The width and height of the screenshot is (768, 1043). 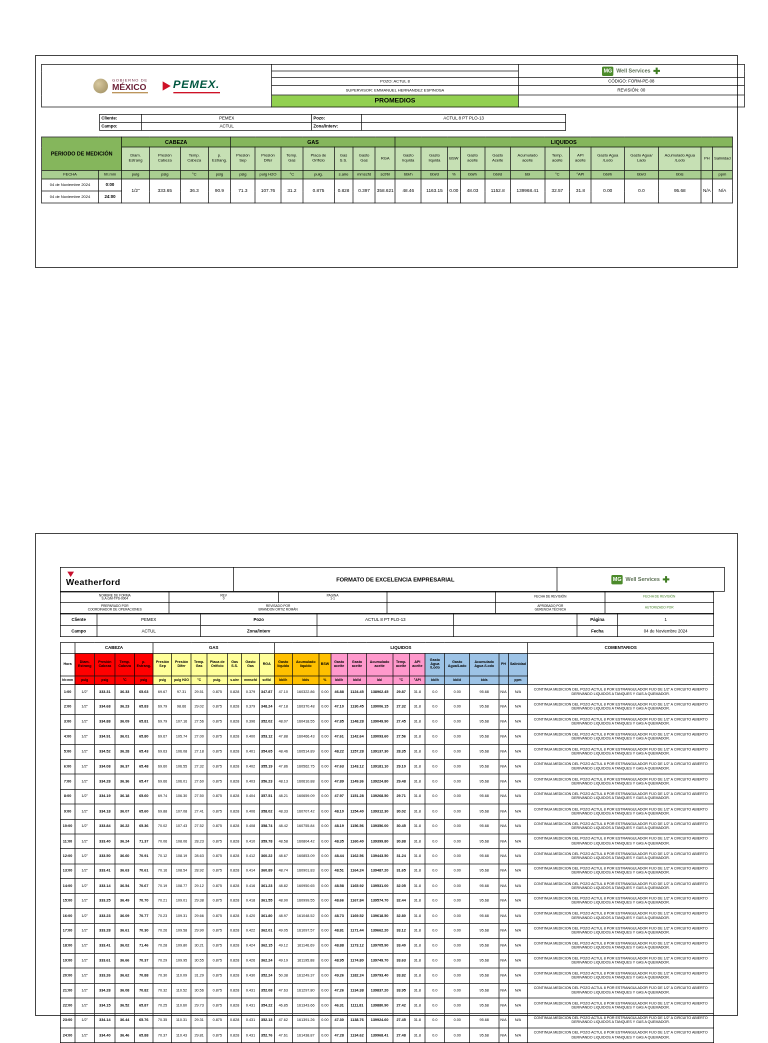 I want to click on value-cell: 36.66, so click(x=124, y=961).